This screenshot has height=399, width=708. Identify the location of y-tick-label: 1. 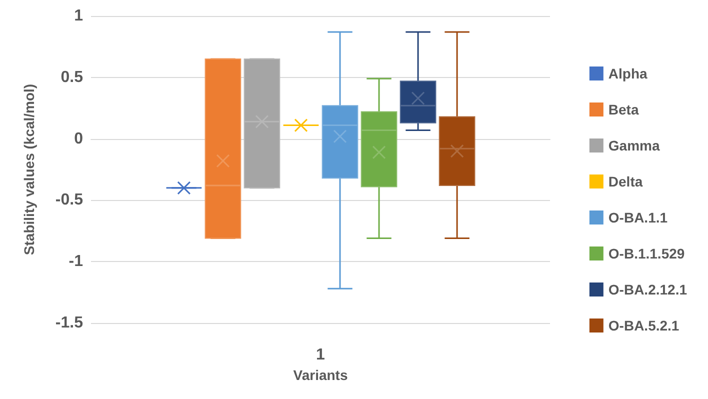
(79, 16).